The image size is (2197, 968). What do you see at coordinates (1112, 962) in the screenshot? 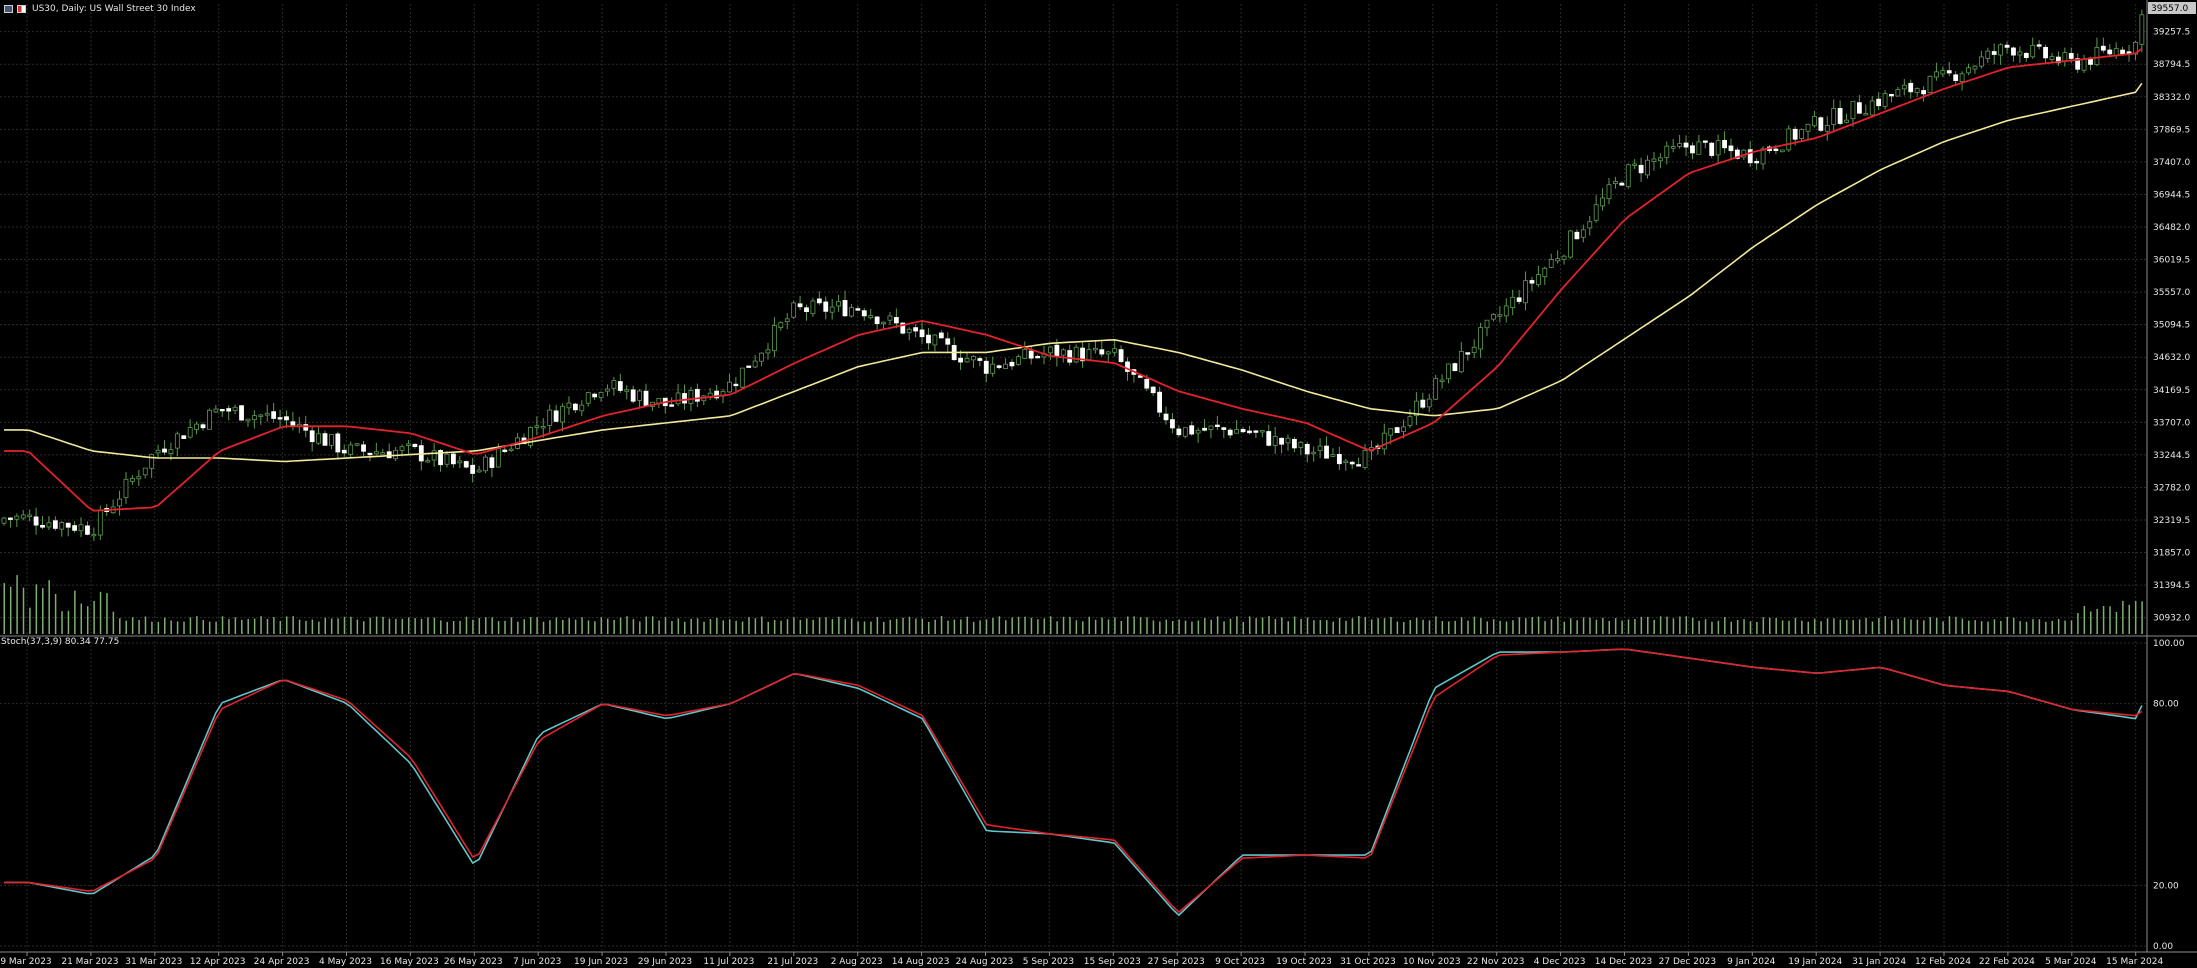
I see `time-axis-label: 15 Sep 2023` at bounding box center [1112, 962].